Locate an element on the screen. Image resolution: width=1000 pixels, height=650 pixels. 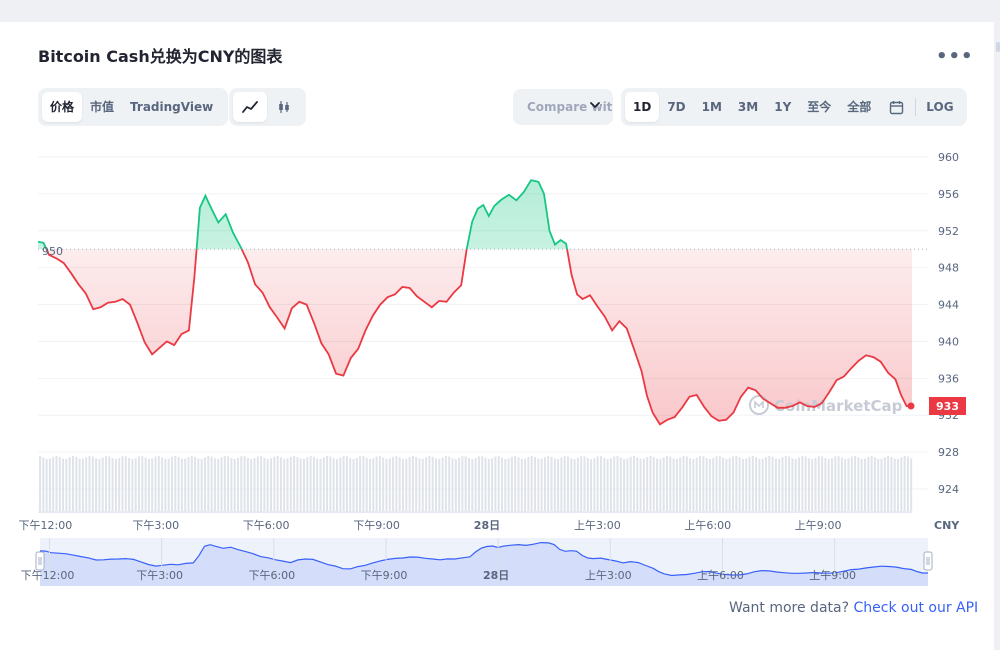
range-1m: 1M is located at coordinates (711, 107).